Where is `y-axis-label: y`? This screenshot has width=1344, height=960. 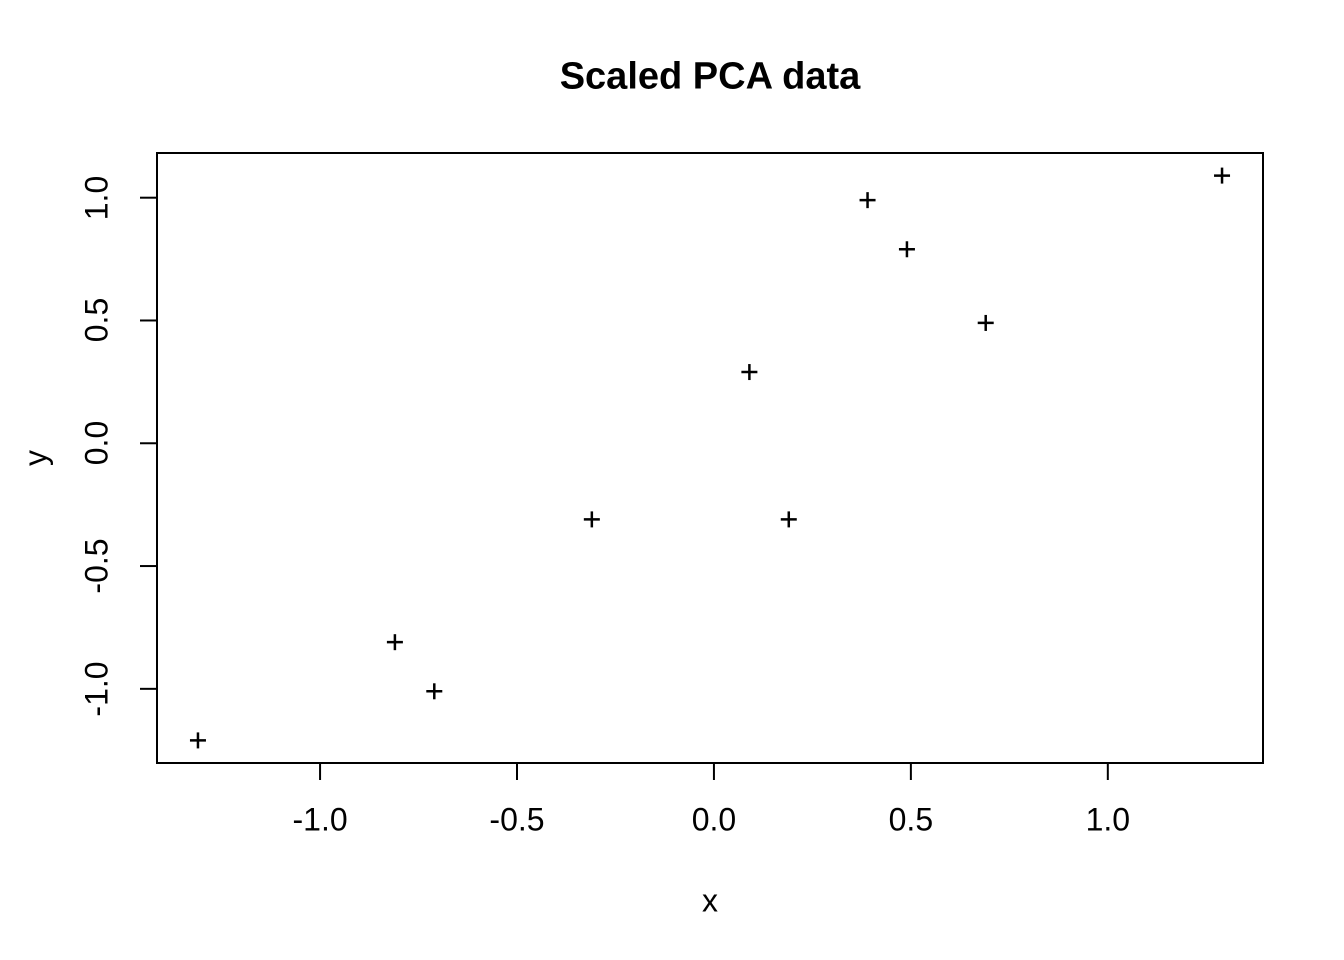 y-axis-label: y is located at coordinates (35, 458).